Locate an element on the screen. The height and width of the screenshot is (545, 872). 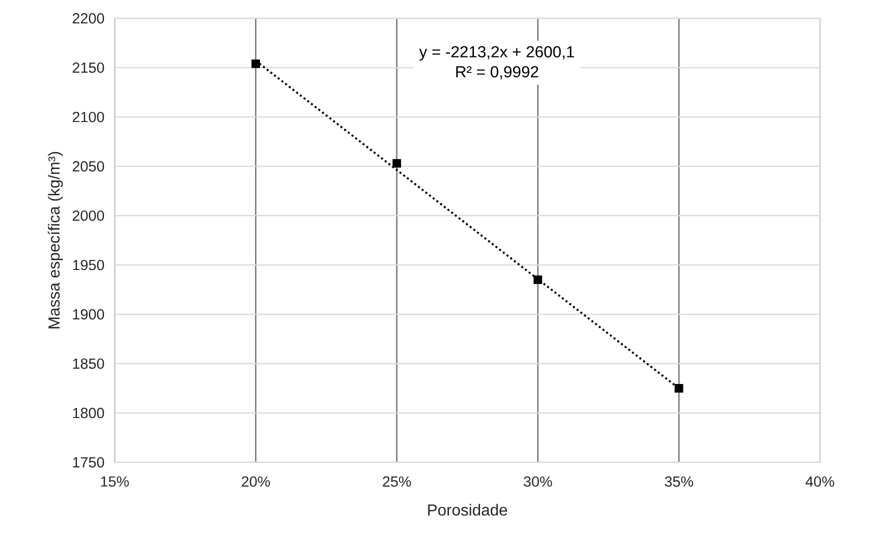
x-tick-label: 25% is located at coordinates (396, 481).